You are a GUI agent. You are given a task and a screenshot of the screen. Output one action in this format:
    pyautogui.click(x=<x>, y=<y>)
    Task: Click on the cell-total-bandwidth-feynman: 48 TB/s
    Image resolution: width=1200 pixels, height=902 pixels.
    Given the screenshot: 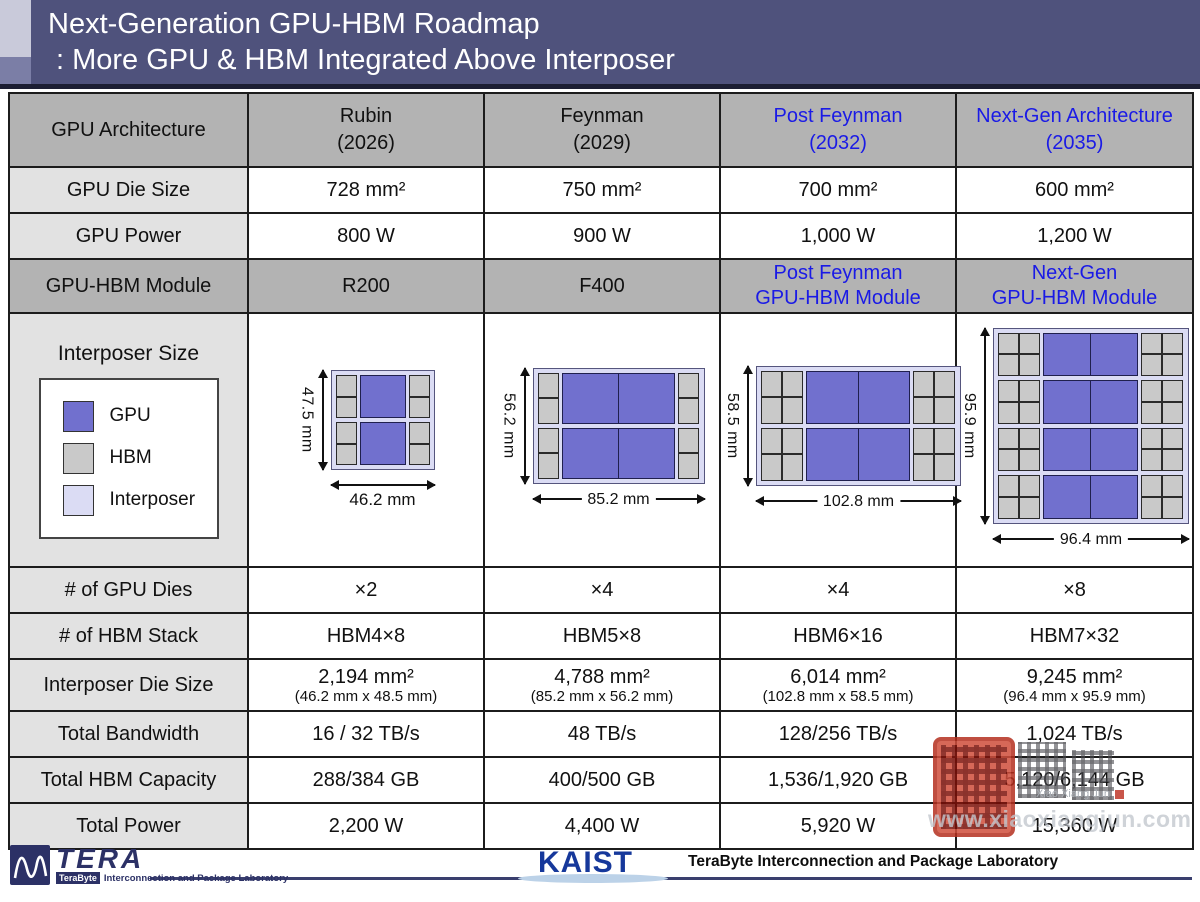 What is the action you would take?
    pyautogui.click(x=602, y=734)
    